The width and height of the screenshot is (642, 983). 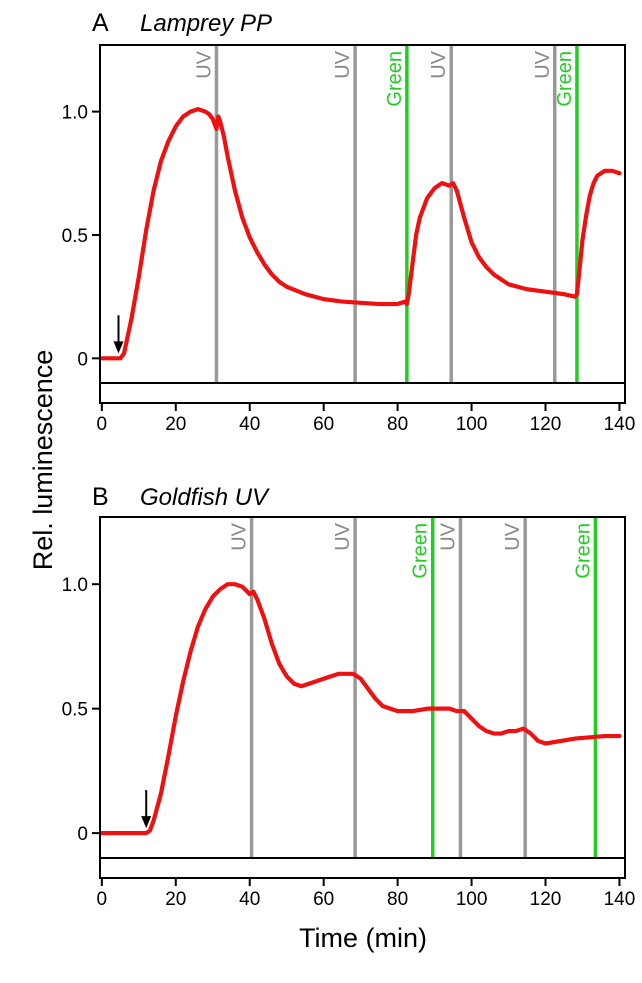 I want to click on panel-title: Goldfish UV, so click(x=205, y=497).